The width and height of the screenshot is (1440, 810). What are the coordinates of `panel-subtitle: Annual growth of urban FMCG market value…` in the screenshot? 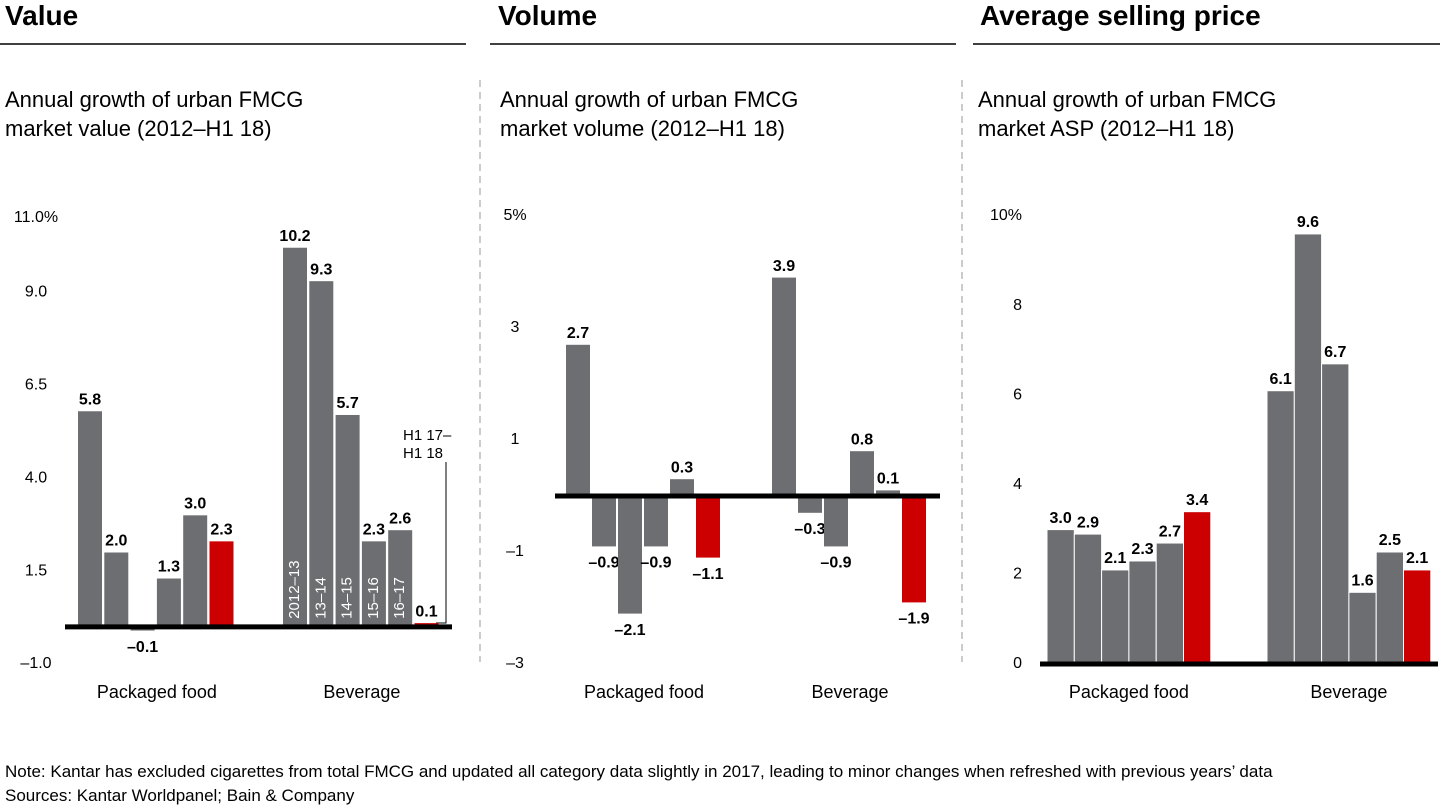 It's located at (154, 114).